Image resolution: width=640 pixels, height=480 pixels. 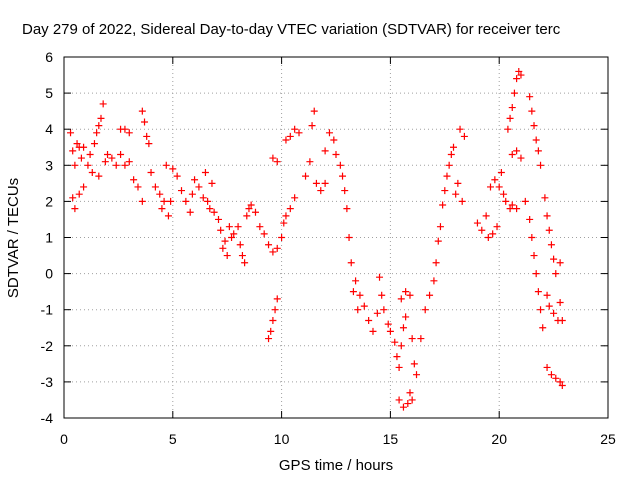 I want to click on x-tick-label: 20, so click(x=499, y=439).